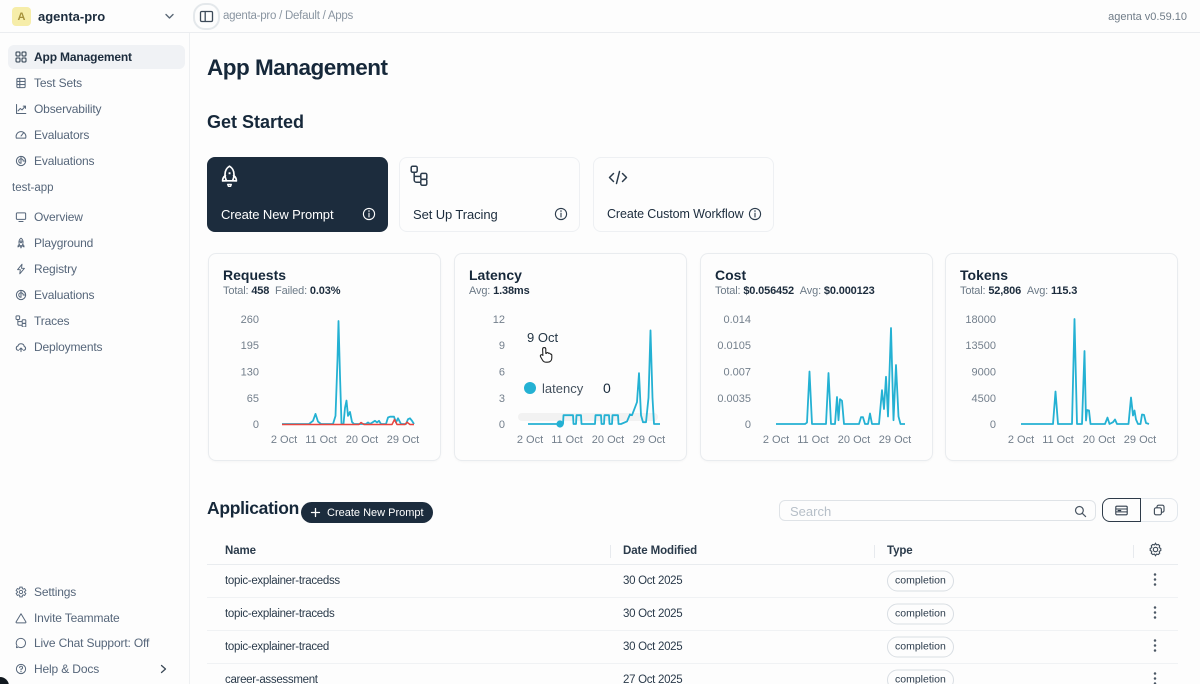 This screenshot has width=1200, height=684. Describe the element at coordinates (737, 320) in the screenshot. I see `svg-text: 0.014` at that location.